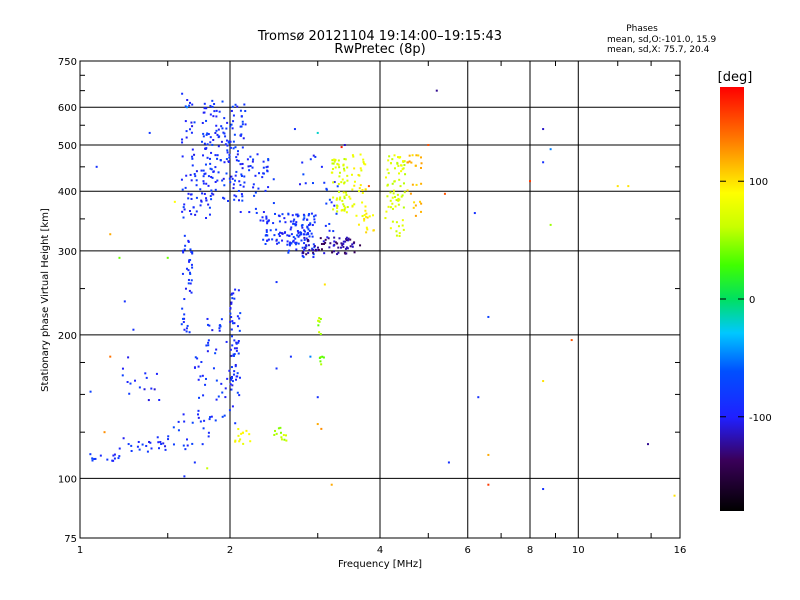 This screenshot has width=800, height=600. What do you see at coordinates (578, 550) in the screenshot?
I see `x-tick-label: 10` at bounding box center [578, 550].